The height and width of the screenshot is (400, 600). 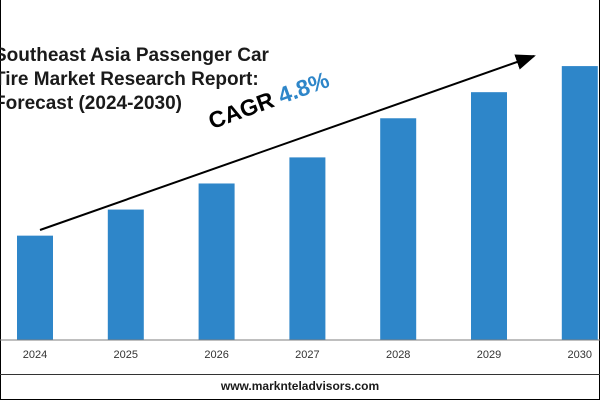 What do you see at coordinates (35, 287) in the screenshot?
I see `bar-2024` at bounding box center [35, 287].